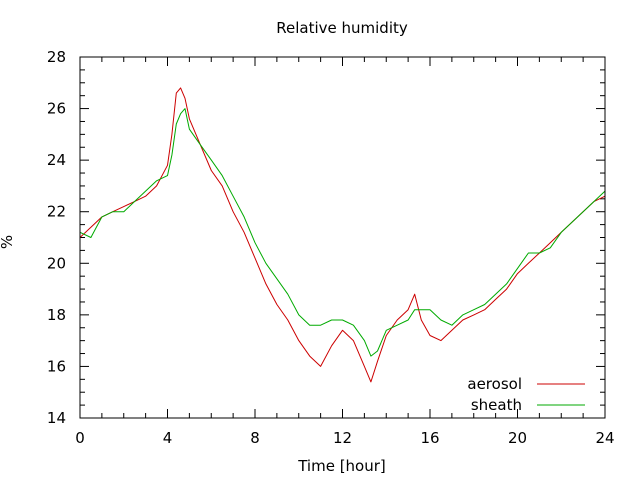  Describe the element at coordinates (56, 315) in the screenshot. I see `y-tick-label: 18` at that location.